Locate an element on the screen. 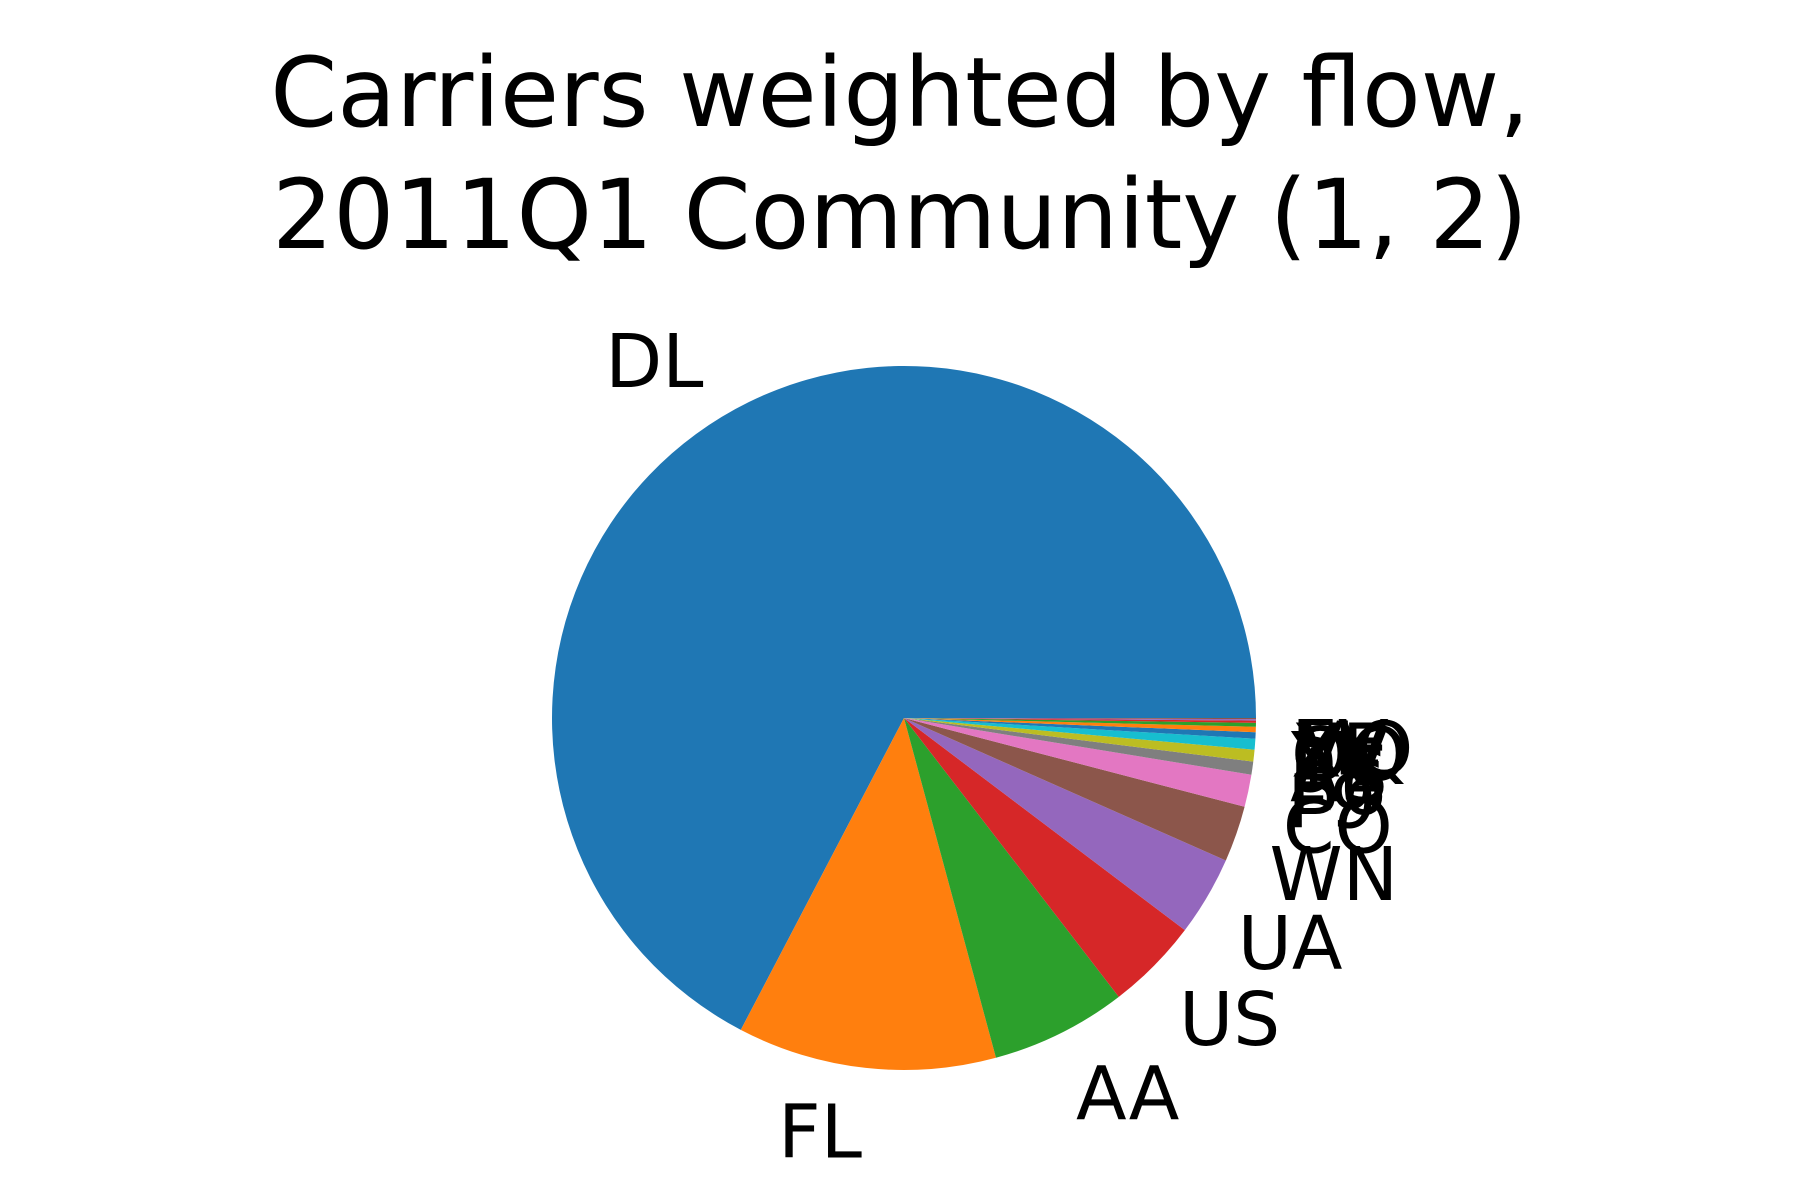 The width and height of the screenshot is (1800, 1204). pie-slice-us is located at coordinates (1044, 857).